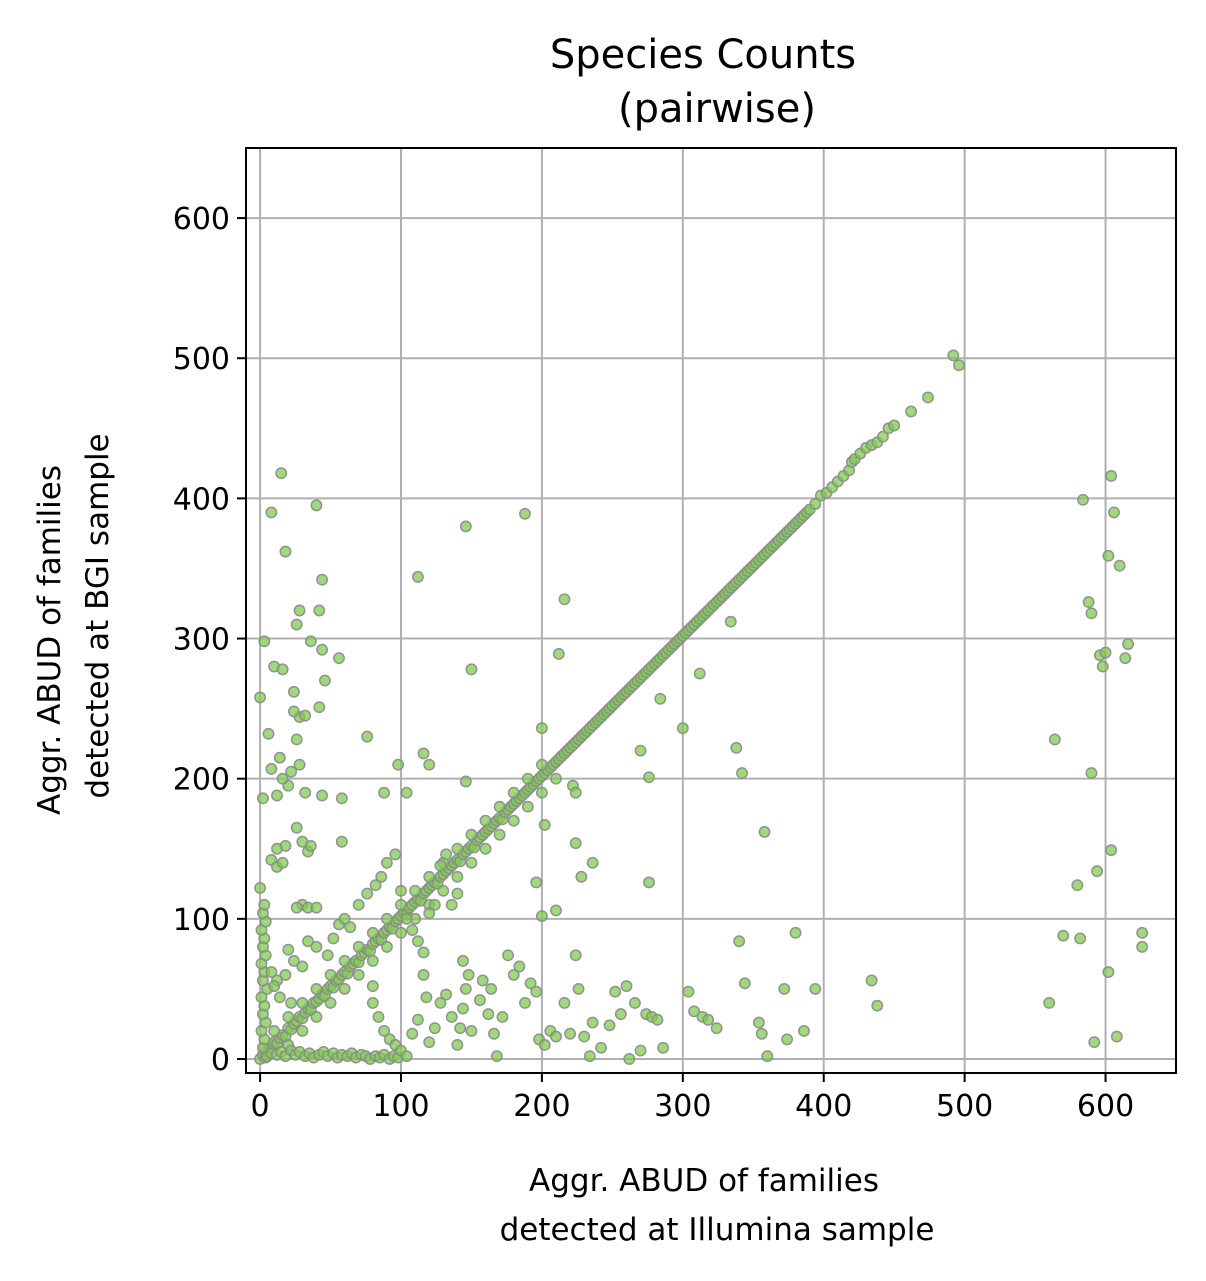  What do you see at coordinates (201, 920) in the screenshot?
I see `y-tick-label-1: 100` at bounding box center [201, 920].